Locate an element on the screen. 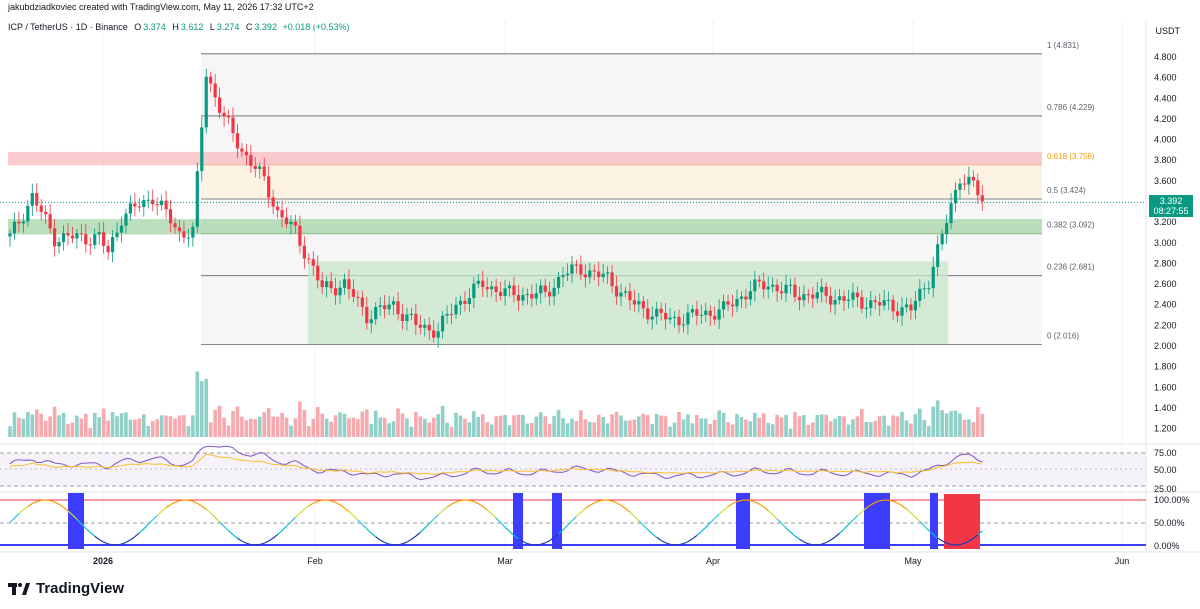 The width and height of the screenshot is (1200, 609). stochastic-pane is located at coordinates (573, 521).